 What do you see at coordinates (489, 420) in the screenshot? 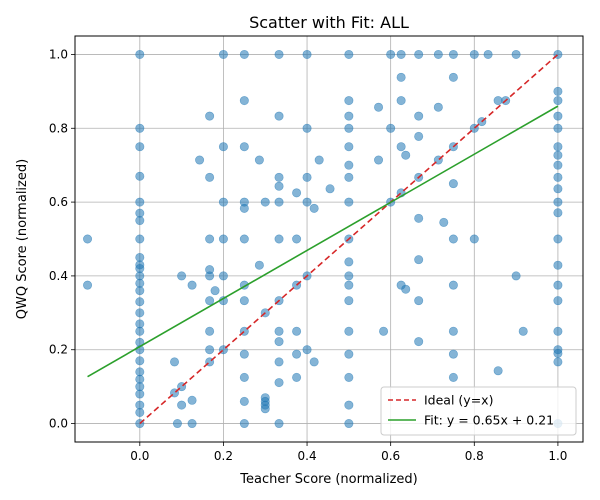
I see `legend-fit-label: Fit: y = 0.65x + 0.21` at bounding box center [489, 420].